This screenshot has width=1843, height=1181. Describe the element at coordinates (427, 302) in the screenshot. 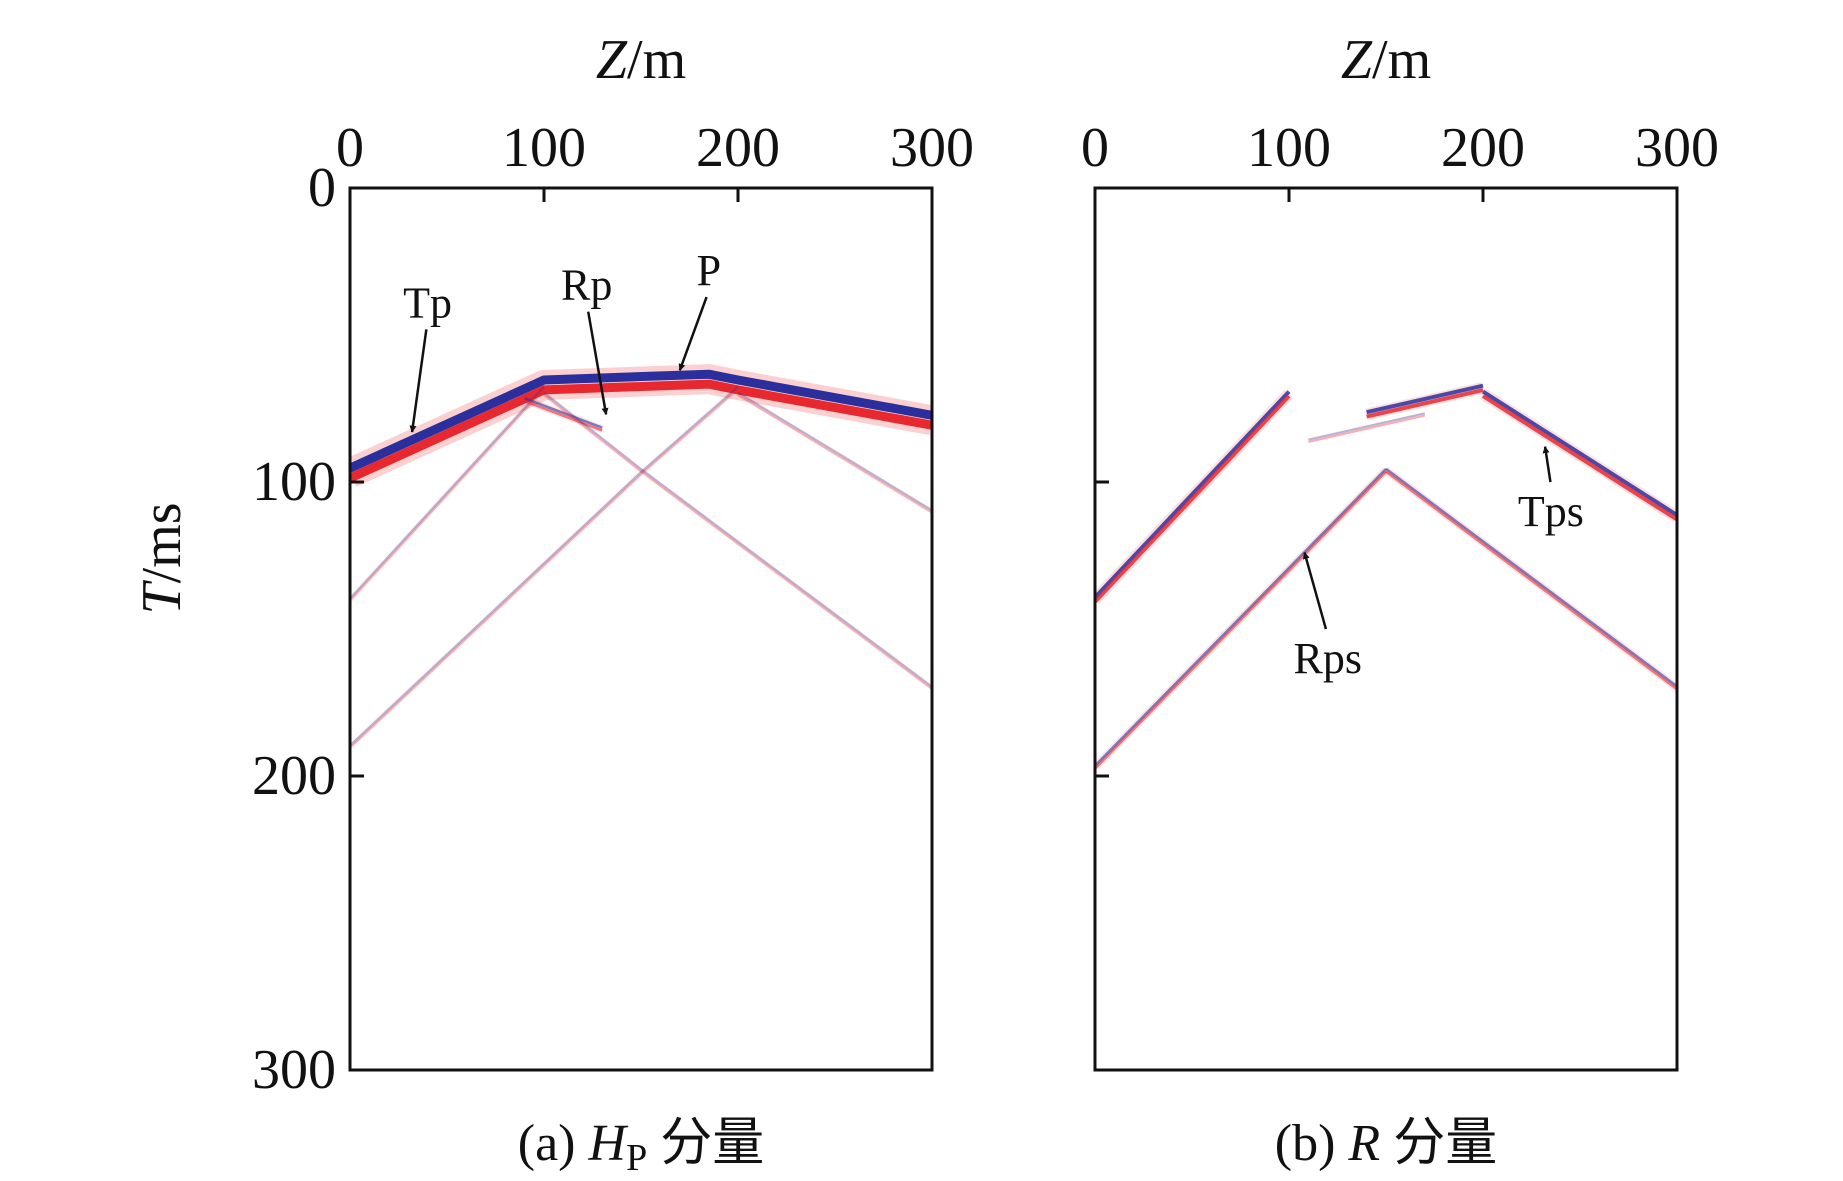

I see `annotation-tp: Tp` at that location.